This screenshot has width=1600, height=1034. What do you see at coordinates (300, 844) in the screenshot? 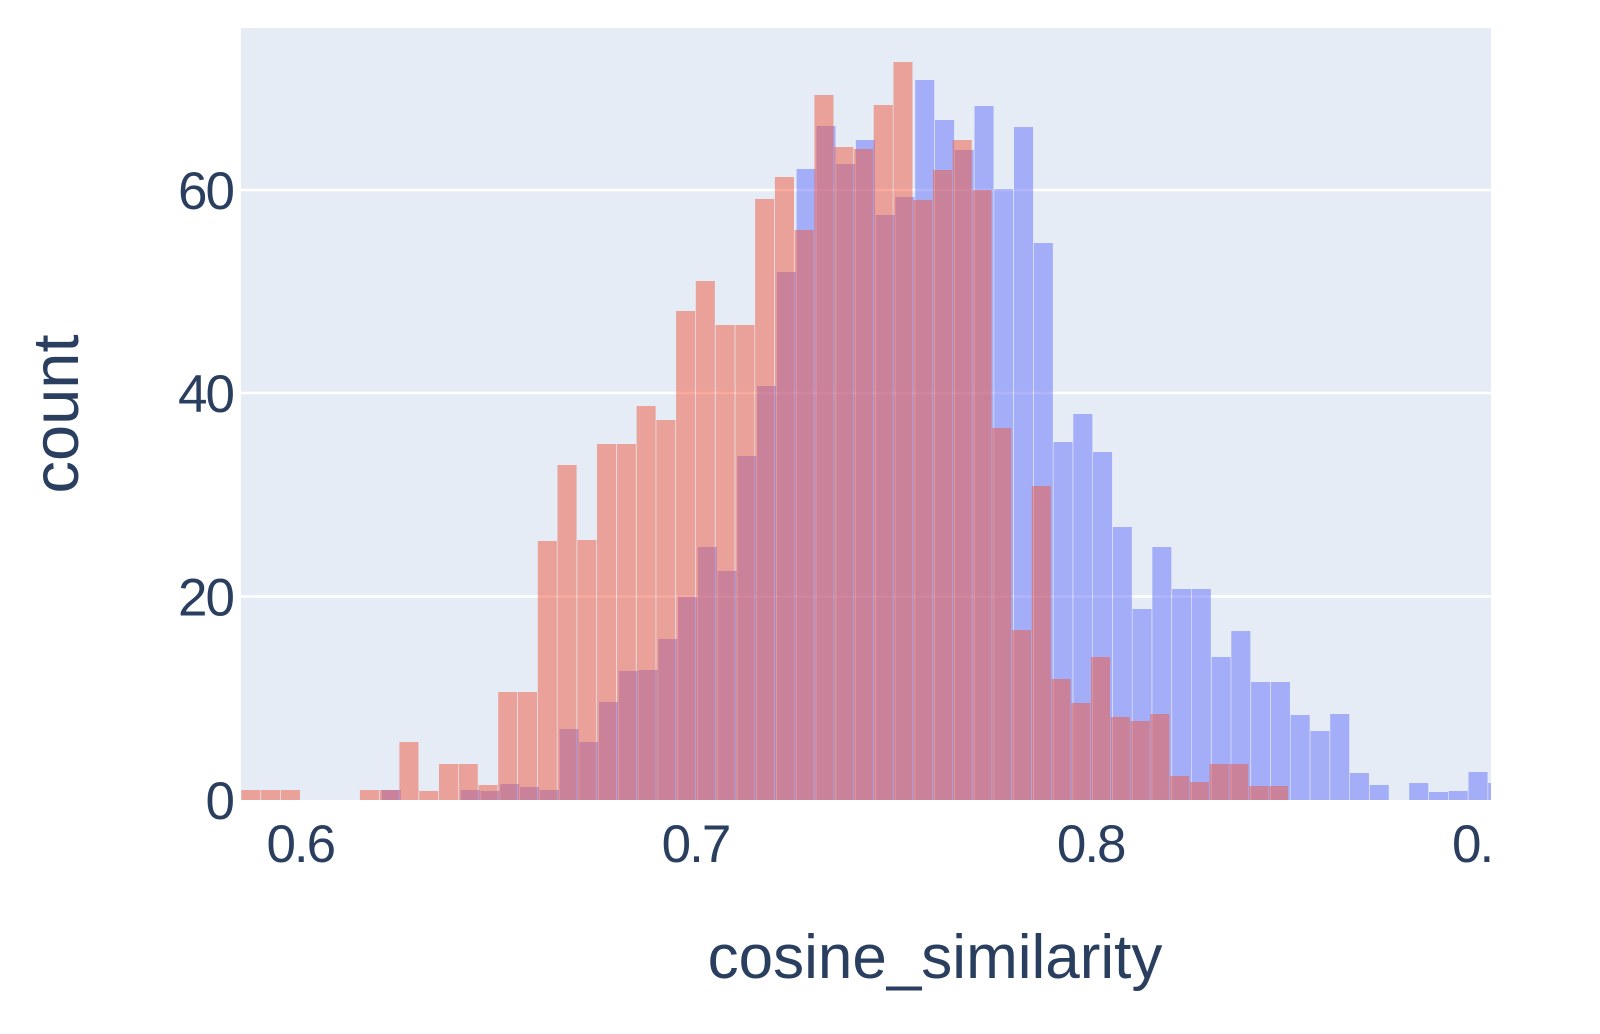
I see `svg-text: 0.6` at bounding box center [300, 844].